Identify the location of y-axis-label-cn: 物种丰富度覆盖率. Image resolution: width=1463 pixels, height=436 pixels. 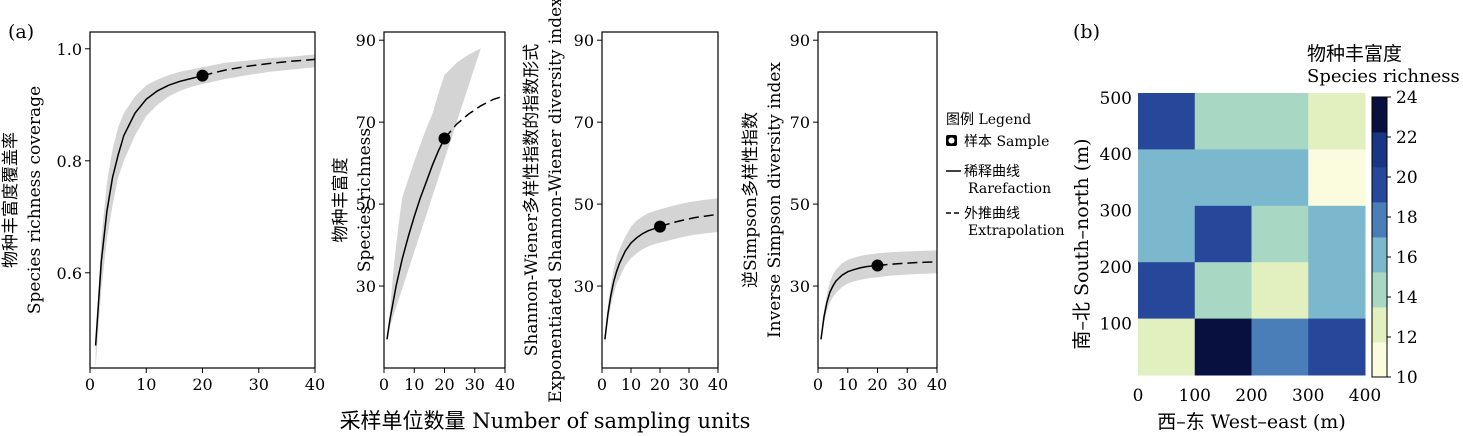
(11, 200).